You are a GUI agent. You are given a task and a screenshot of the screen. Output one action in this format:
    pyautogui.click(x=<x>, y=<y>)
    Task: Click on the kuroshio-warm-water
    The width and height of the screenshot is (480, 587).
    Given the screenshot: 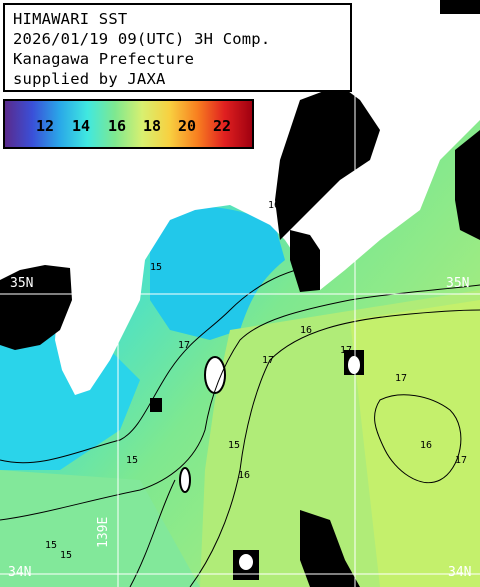 What is the action you would take?
    pyautogui.click(x=415, y=443)
    